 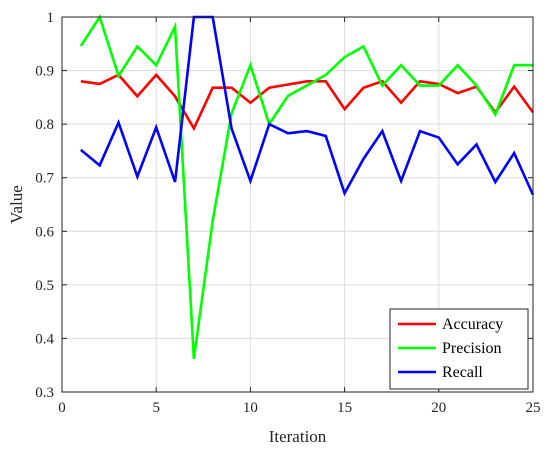 I want to click on y-tick-label: 0.3, so click(x=44, y=393).